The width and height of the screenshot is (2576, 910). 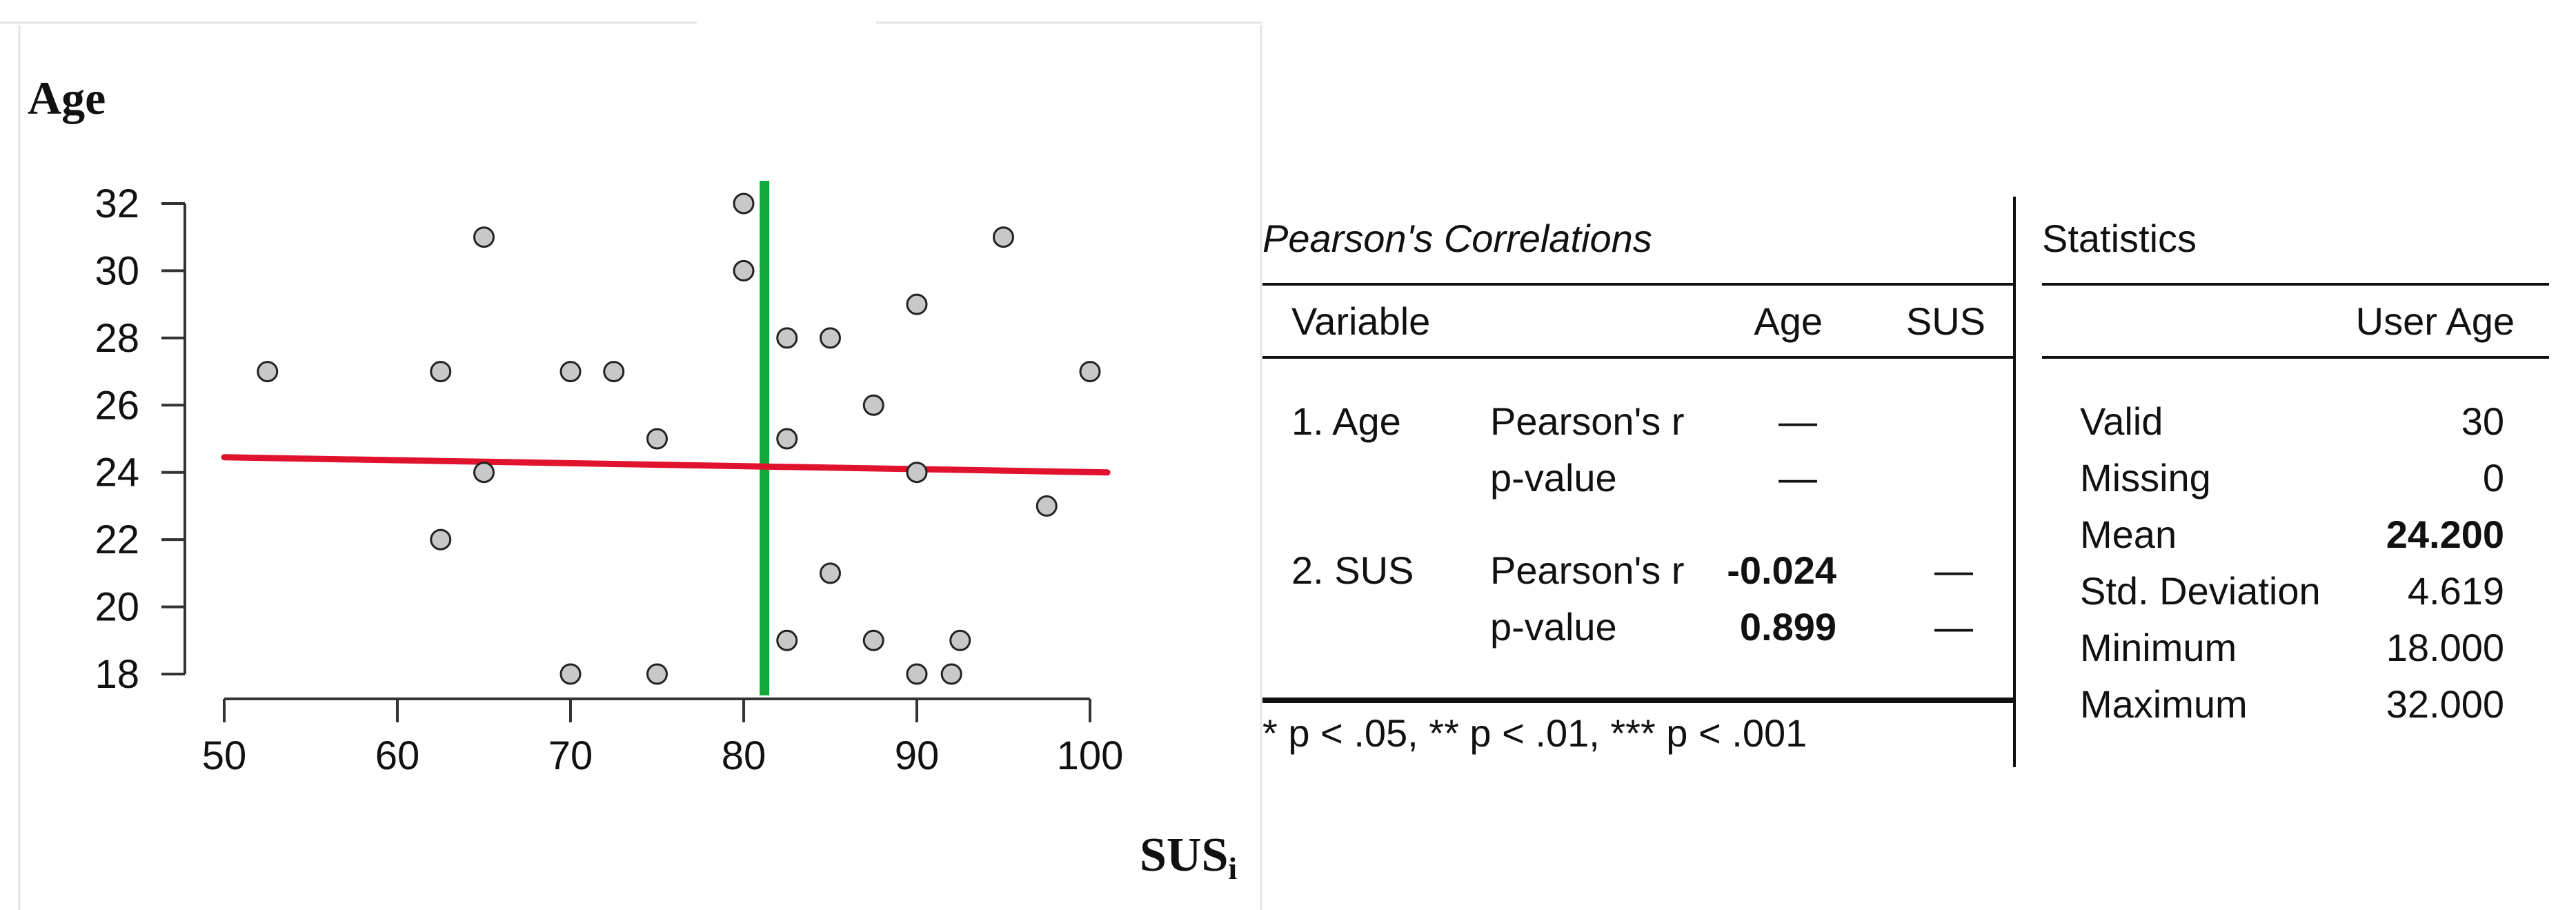 What do you see at coordinates (2121, 421) in the screenshot?
I see `stats-row-label: Valid` at bounding box center [2121, 421].